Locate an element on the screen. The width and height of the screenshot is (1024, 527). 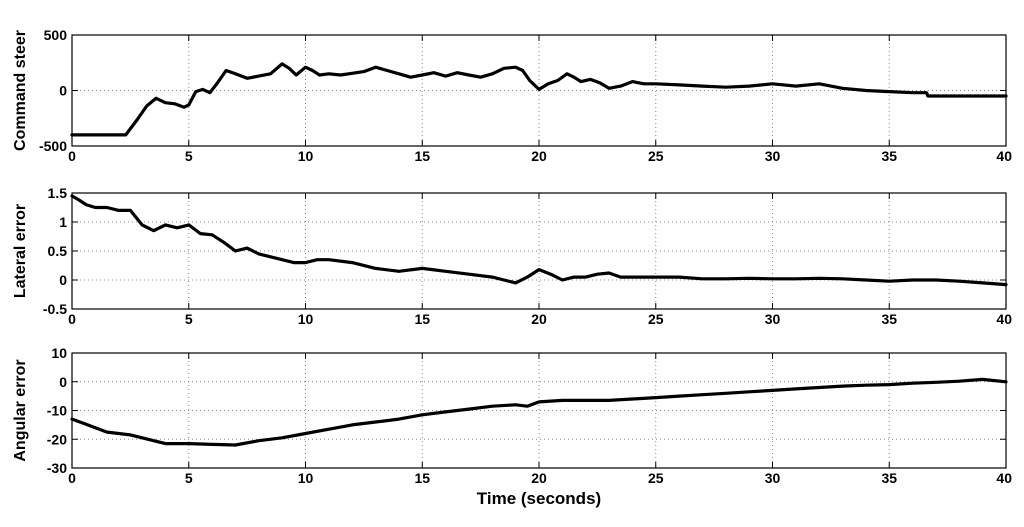
y-tick-label: -10 is located at coordinates (57, 411).